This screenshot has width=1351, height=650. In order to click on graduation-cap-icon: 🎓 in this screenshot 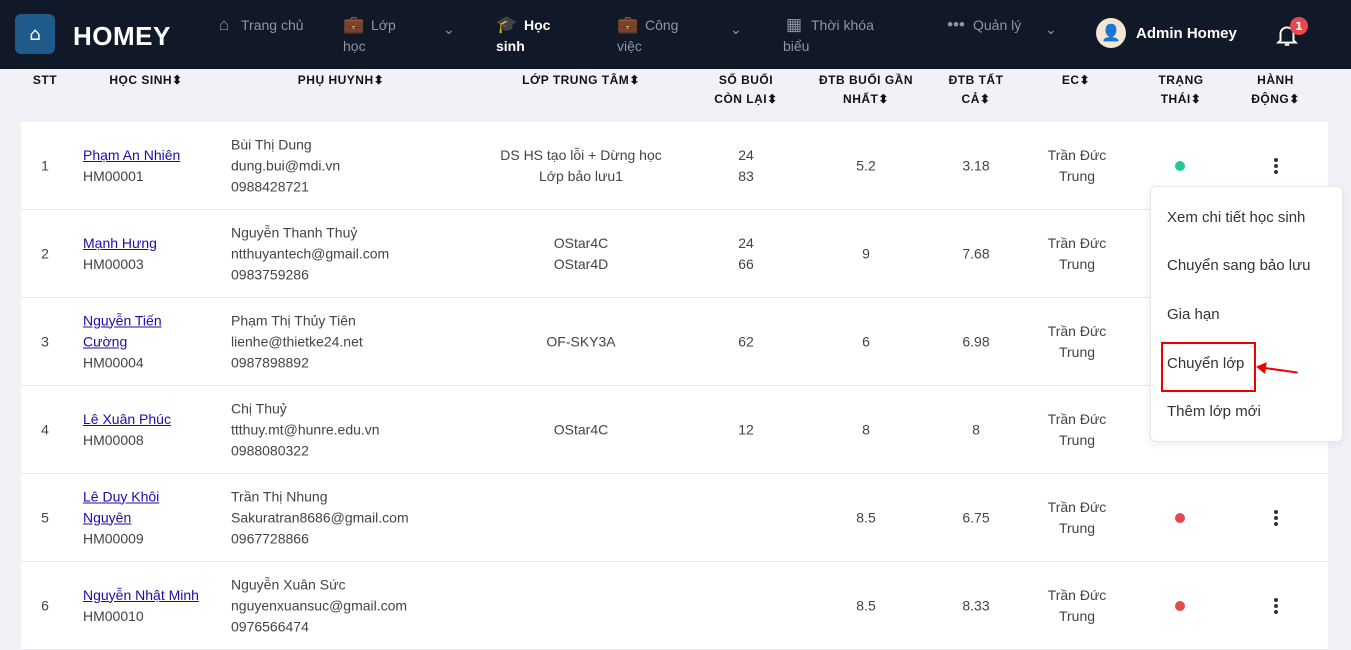, I will do `click(507, 24)`.